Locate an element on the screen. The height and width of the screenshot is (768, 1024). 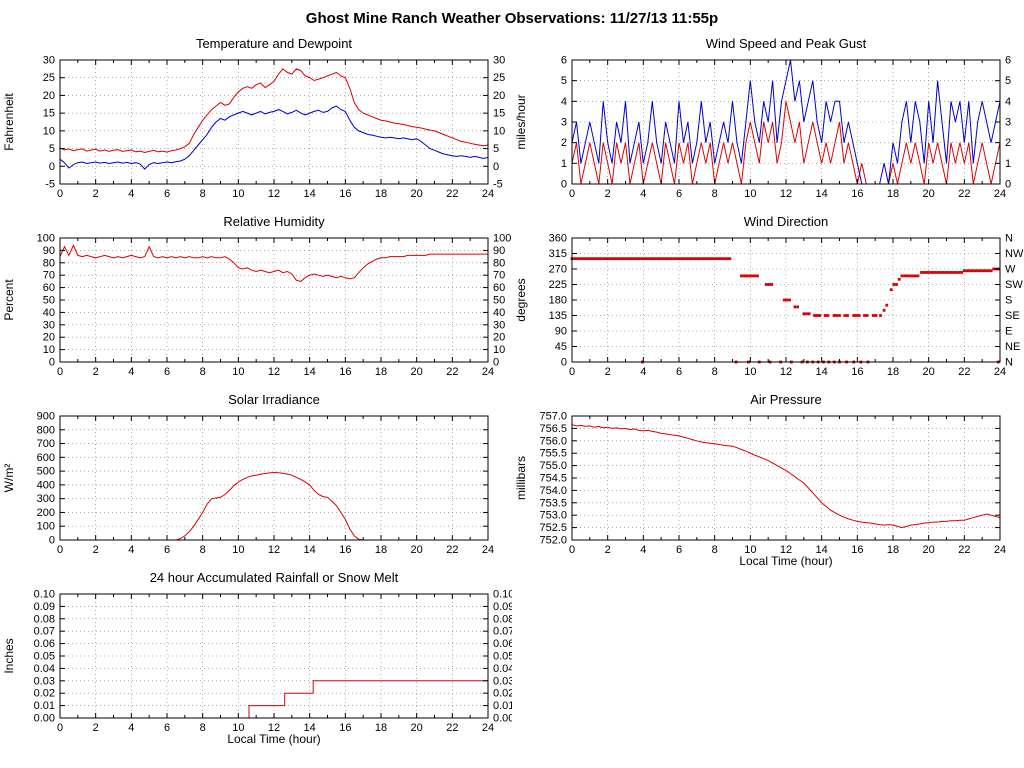
tick-label: NW is located at coordinates (1014, 254).